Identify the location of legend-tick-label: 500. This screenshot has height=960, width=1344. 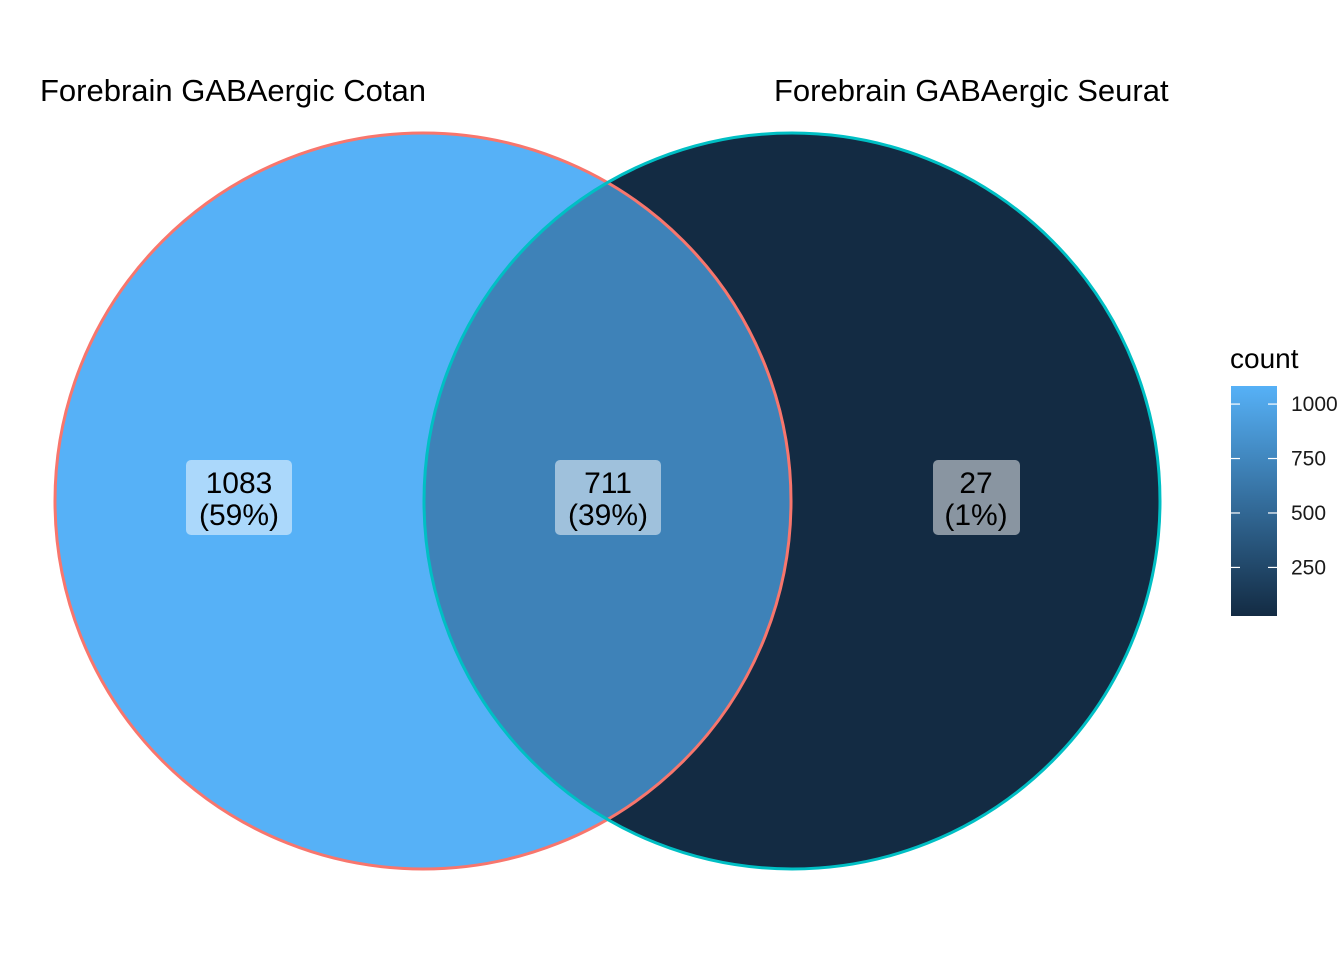
(1308, 513).